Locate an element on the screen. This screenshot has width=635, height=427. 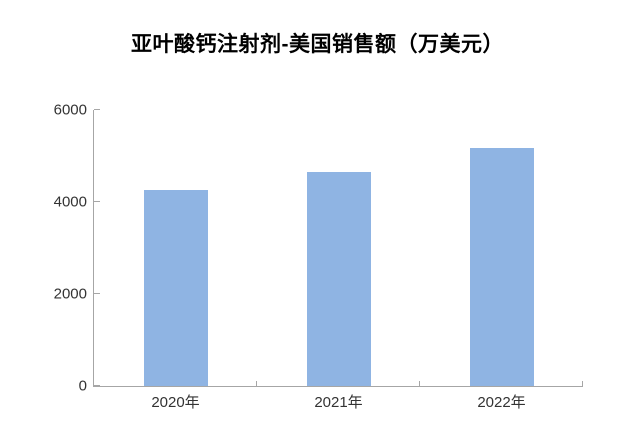
x-axis-label: 2021年 is located at coordinates (338, 402).